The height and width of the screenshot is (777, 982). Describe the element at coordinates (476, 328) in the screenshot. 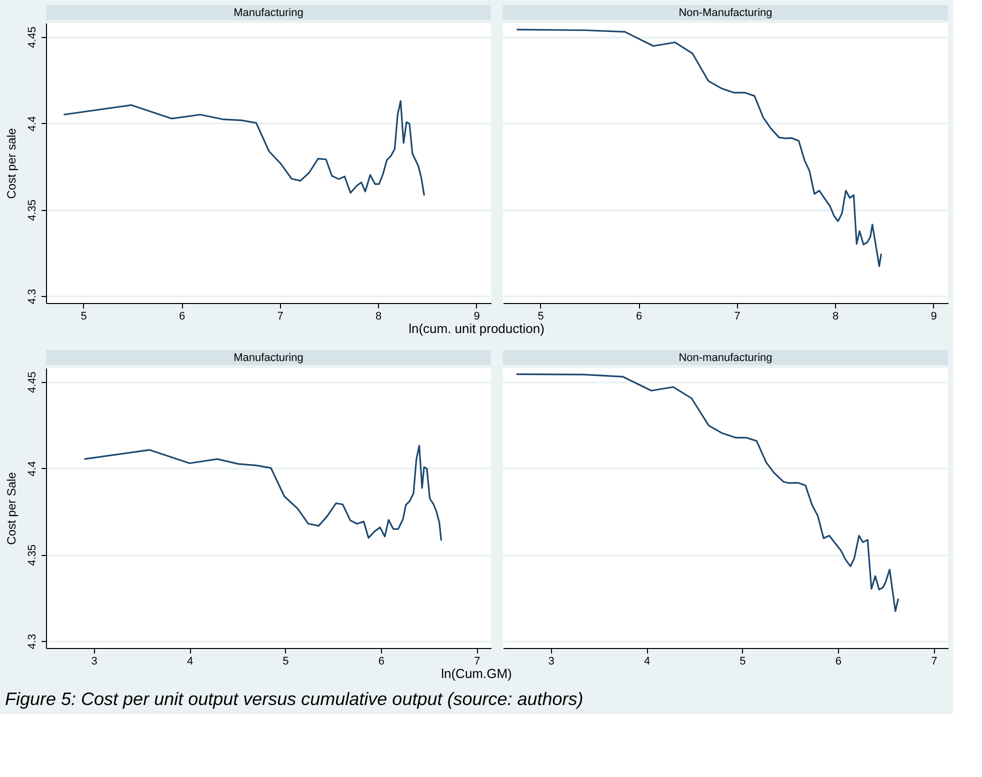

I see `x-axis-title: ln(cum. unit production)` at that location.